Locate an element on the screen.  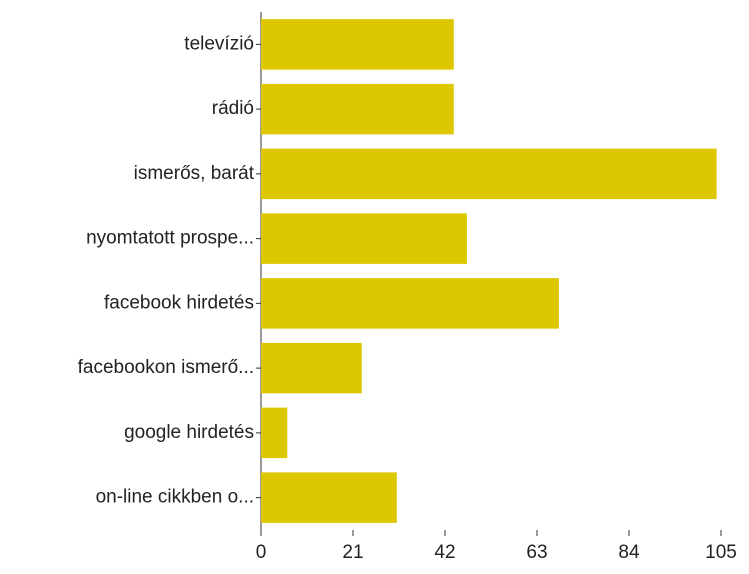
x-tick-label: 84 is located at coordinates (629, 552).